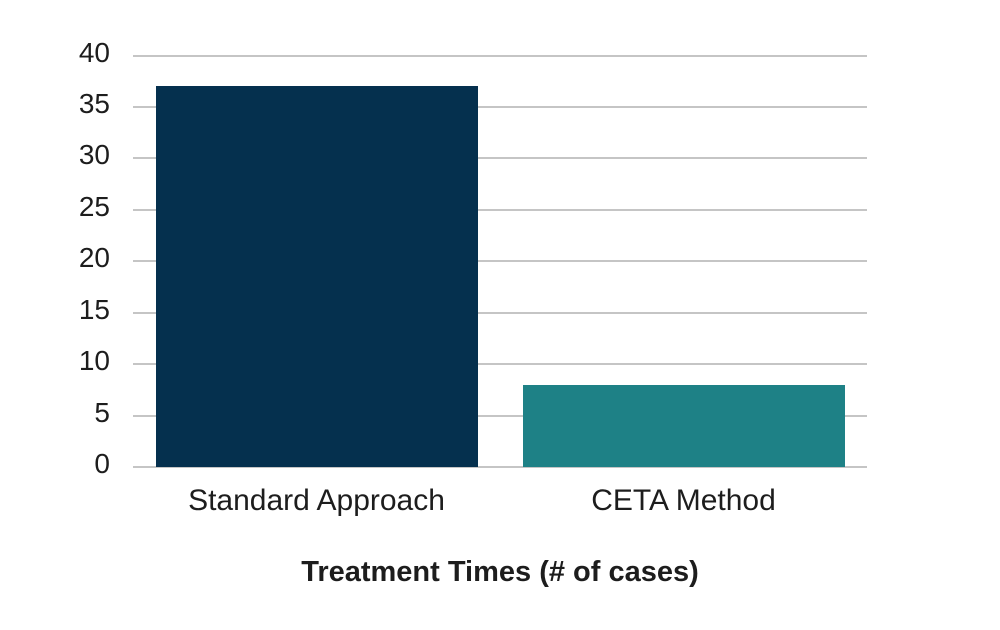 The width and height of the screenshot is (1000, 630). Describe the element at coordinates (683, 500) in the screenshot. I see `x-axis-category-label: CETA Method` at that location.